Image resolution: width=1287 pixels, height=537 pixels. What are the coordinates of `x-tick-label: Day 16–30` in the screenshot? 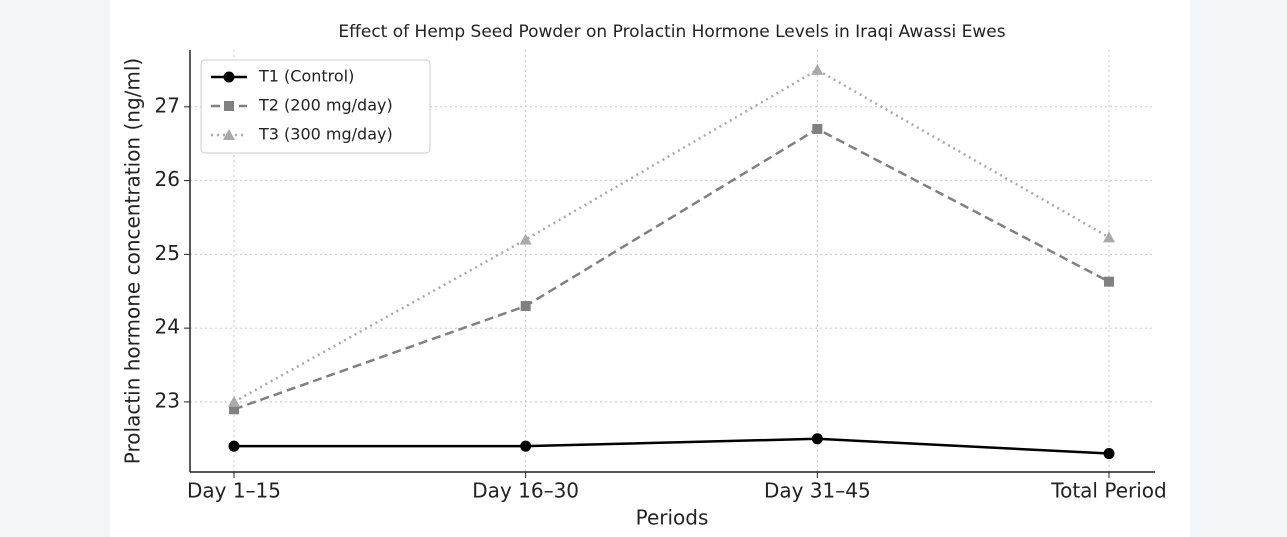 It's located at (525, 491).